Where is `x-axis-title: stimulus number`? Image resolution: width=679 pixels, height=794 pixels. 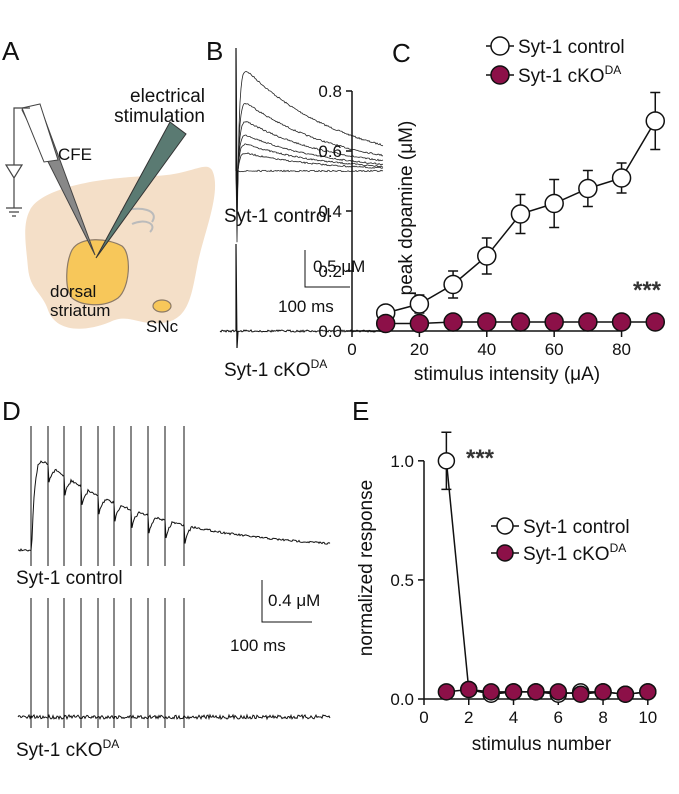
x-axis-title: stimulus number is located at coordinates (542, 744).